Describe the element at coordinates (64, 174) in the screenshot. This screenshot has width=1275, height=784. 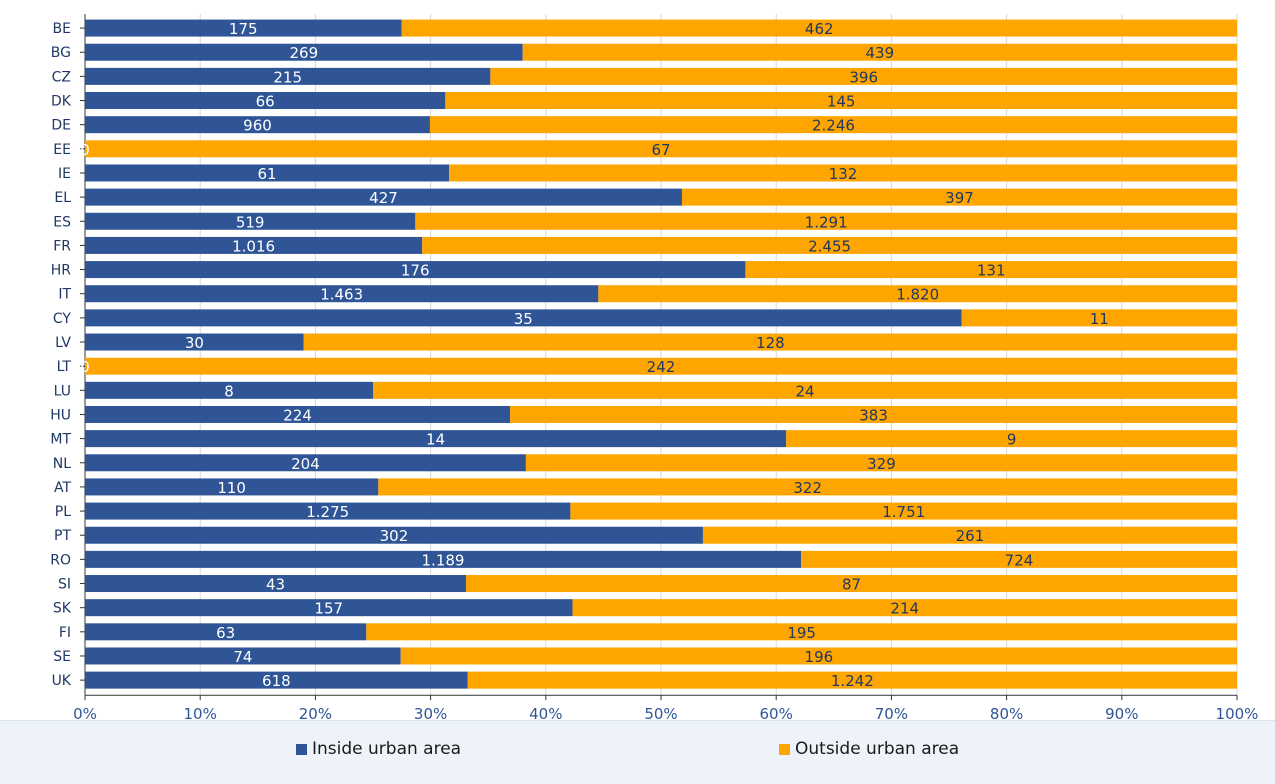
I see `category-label: IE` at that location.